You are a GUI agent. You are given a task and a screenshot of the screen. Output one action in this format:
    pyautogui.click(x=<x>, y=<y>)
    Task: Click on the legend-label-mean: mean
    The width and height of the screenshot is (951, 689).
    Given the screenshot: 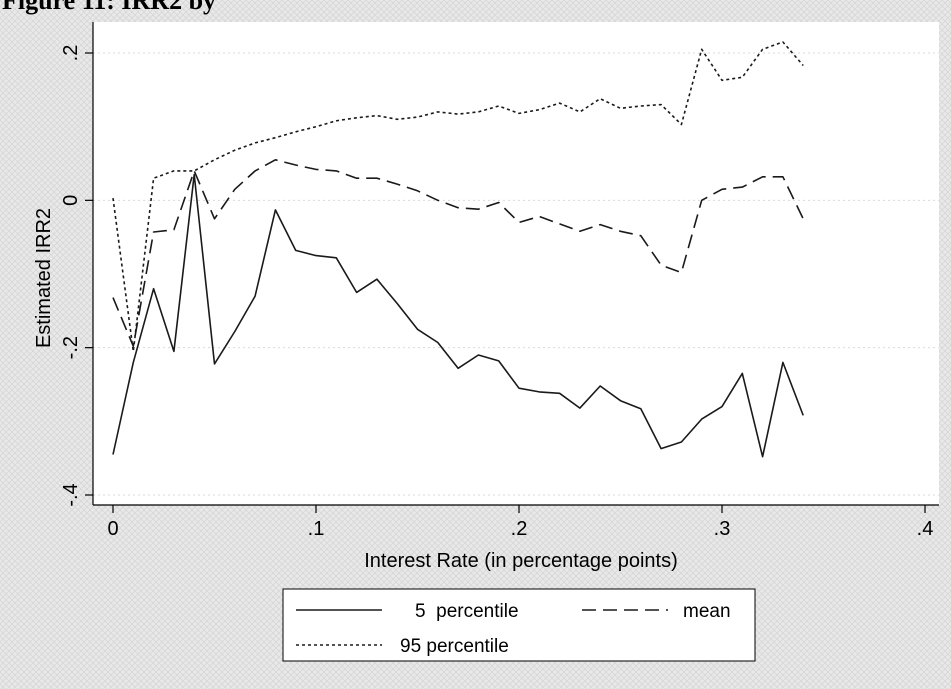 What is the action you would take?
    pyautogui.click(x=707, y=611)
    